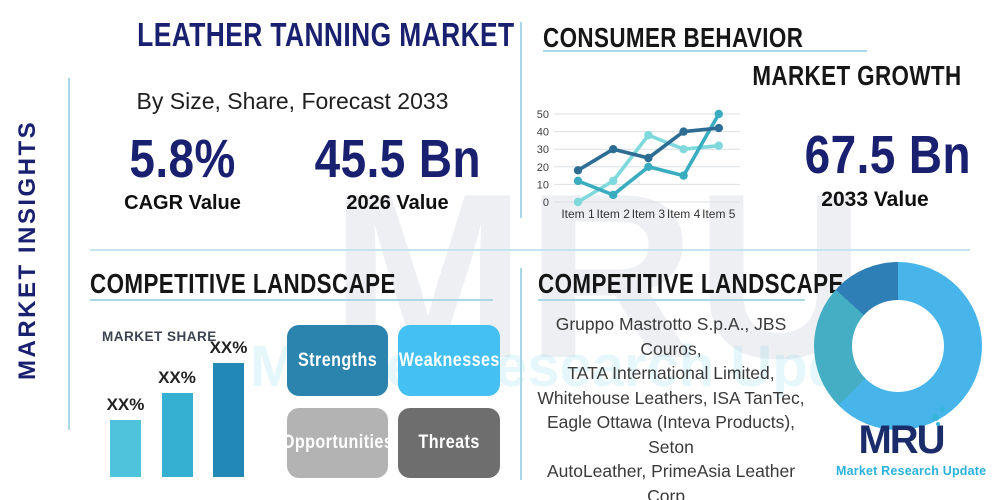  I want to click on svg-text: Item 3, so click(649, 214).